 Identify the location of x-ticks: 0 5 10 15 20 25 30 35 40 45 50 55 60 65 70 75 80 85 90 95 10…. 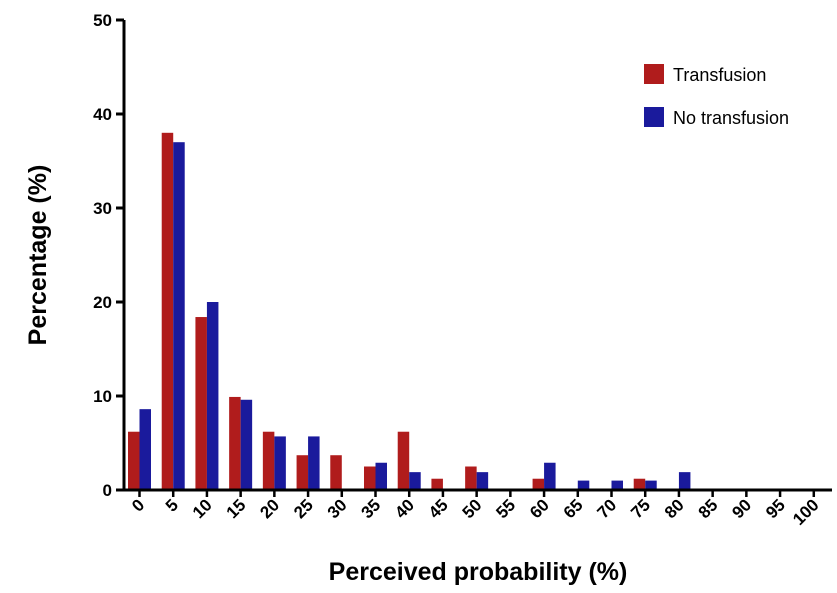
(475, 509).